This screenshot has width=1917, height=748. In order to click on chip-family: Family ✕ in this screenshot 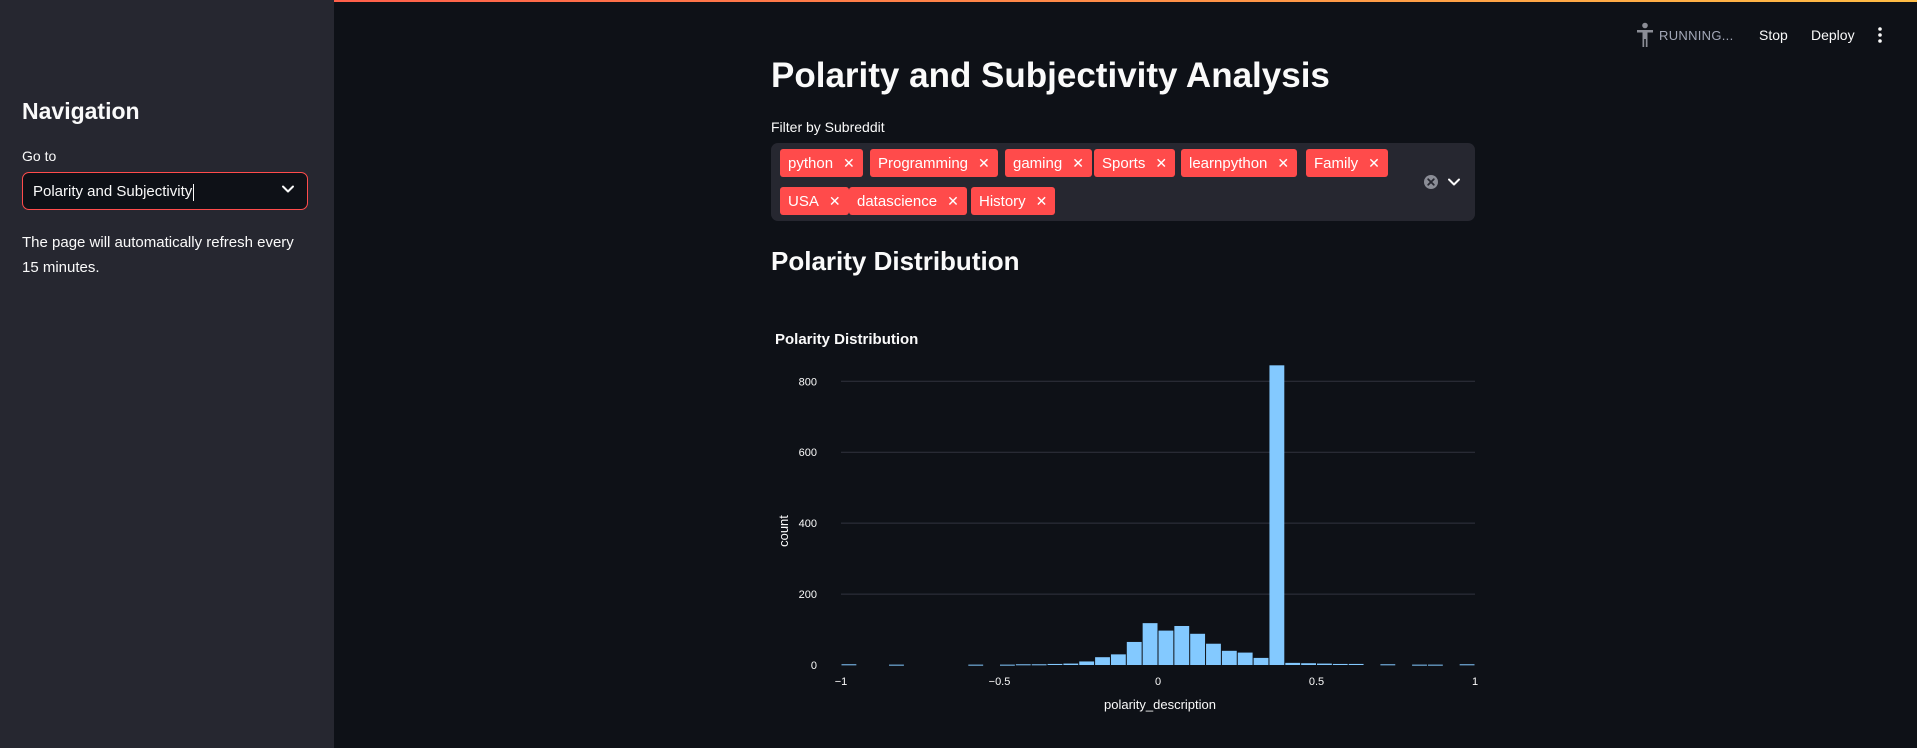, I will do `click(1347, 163)`.